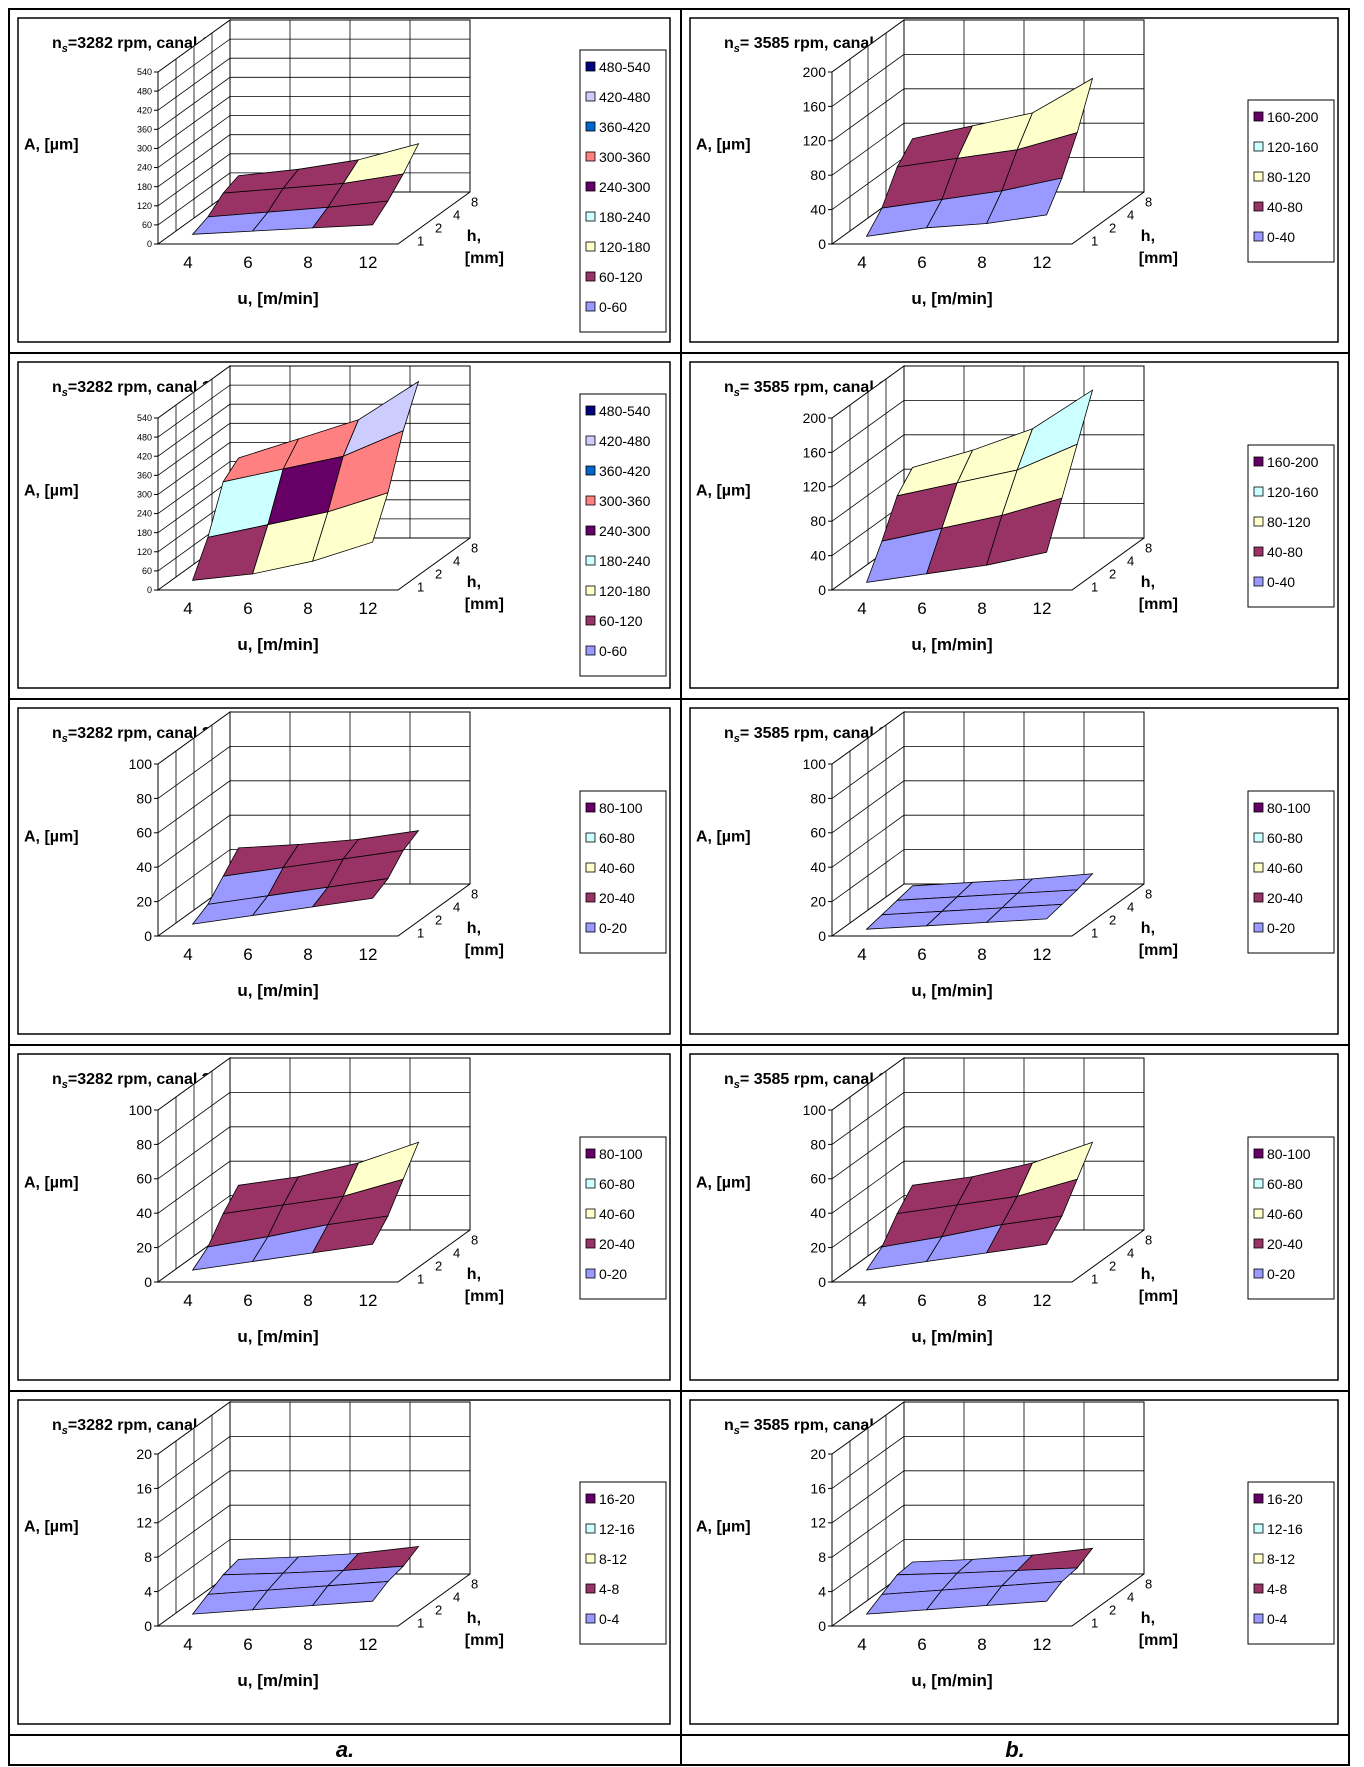 The height and width of the screenshot is (1767, 1364). Describe the element at coordinates (144, 495) in the screenshot. I see `z-tick-label: 300` at that location.